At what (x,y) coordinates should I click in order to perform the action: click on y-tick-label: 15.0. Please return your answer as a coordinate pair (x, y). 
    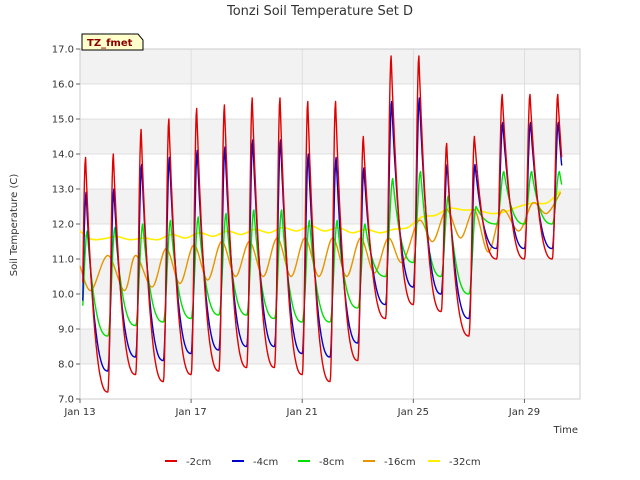
    Looking at the image, I should click on (63, 120).